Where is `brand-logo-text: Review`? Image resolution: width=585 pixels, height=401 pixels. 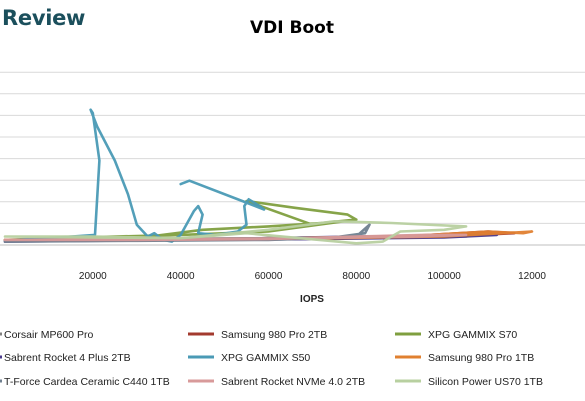
brand-logo-text: Review is located at coordinates (44, 18).